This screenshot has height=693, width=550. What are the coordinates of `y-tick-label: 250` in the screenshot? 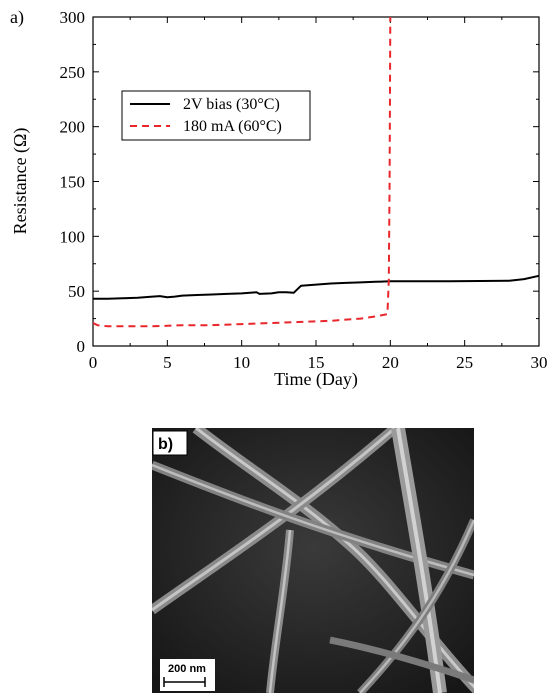 It's located at (73, 72).